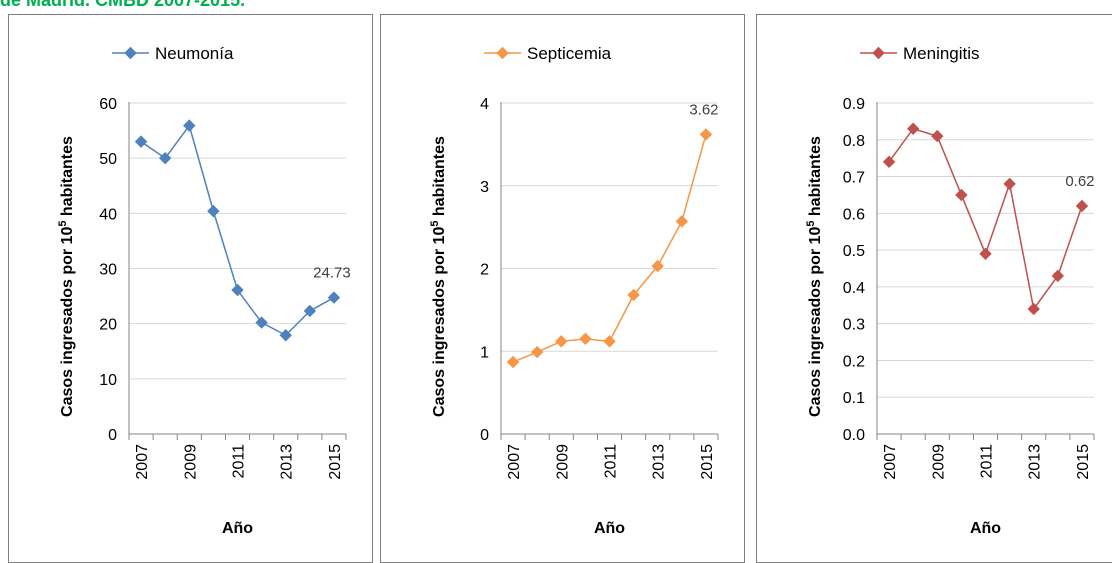  I want to click on y-tick-label: 3, so click(484, 187).